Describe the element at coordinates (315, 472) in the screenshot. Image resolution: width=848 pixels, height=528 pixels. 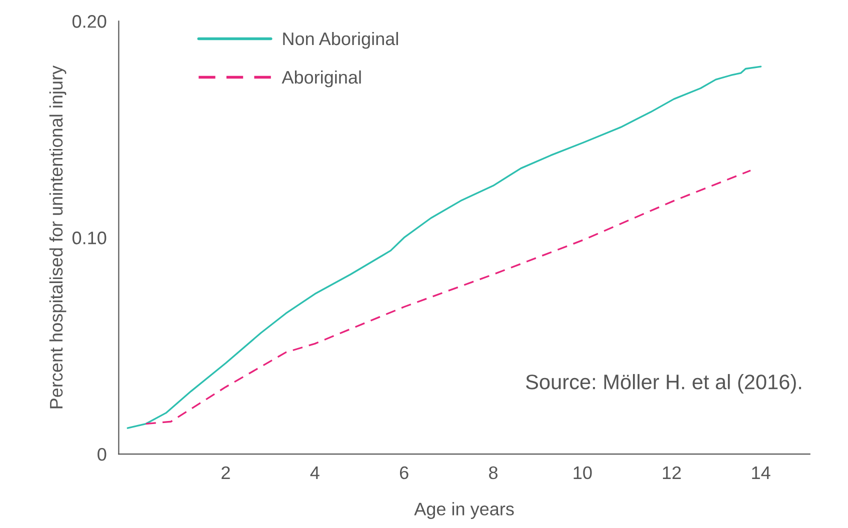
I see `x-tick-label: 4` at that location.